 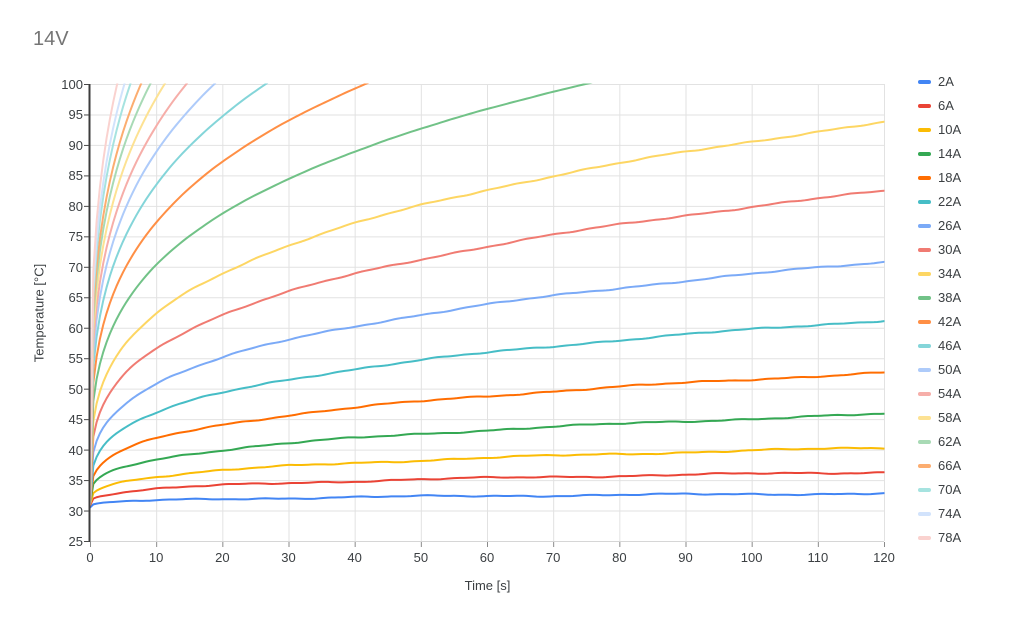 What do you see at coordinates (487, 489) in the screenshot?
I see `curve-6A` at bounding box center [487, 489].